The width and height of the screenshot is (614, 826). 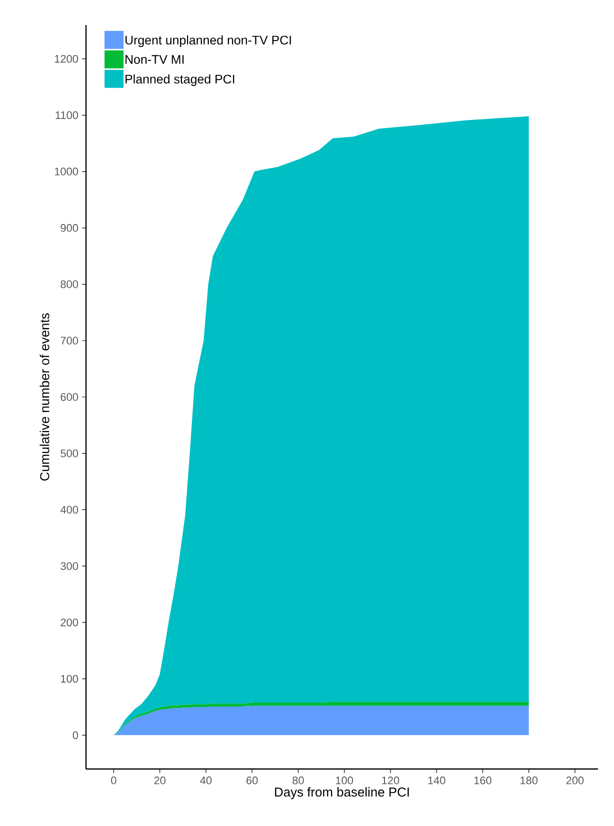 What do you see at coordinates (69, 678) in the screenshot?
I see `y-tick-label: 100` at bounding box center [69, 678].